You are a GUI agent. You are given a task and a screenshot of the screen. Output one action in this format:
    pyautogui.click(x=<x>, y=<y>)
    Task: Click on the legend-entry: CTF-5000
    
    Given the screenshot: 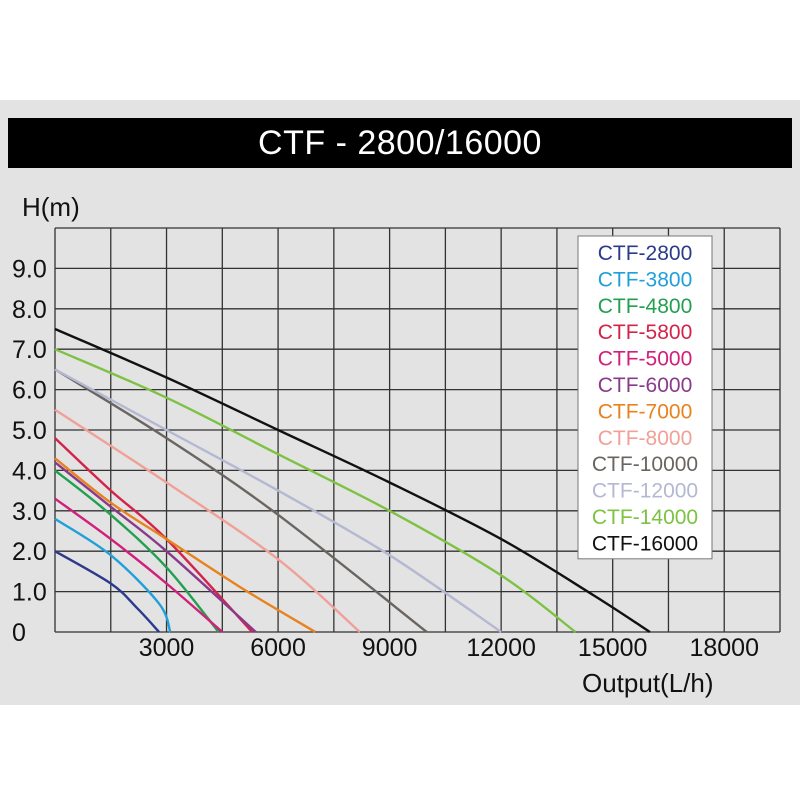 What is the action you would take?
    pyautogui.click(x=645, y=359)
    